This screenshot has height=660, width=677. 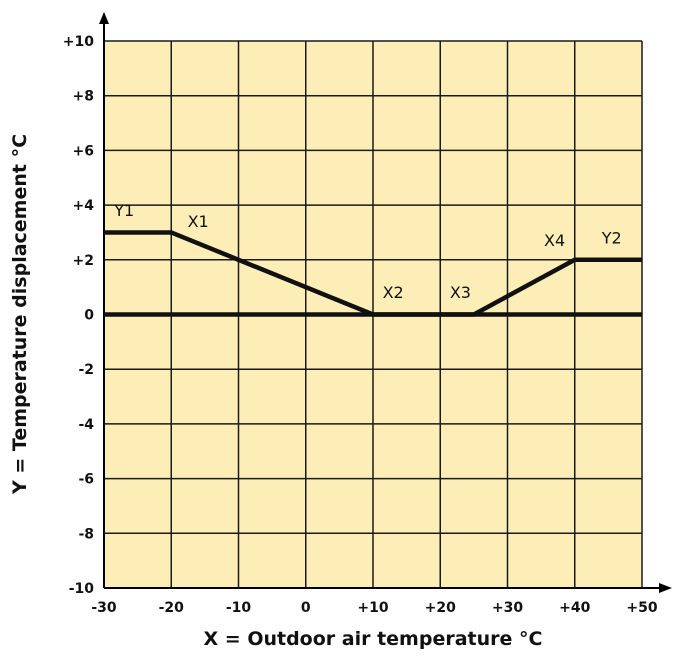 What do you see at coordinates (460, 292) in the screenshot?
I see `point-label-x3: X3` at bounding box center [460, 292].